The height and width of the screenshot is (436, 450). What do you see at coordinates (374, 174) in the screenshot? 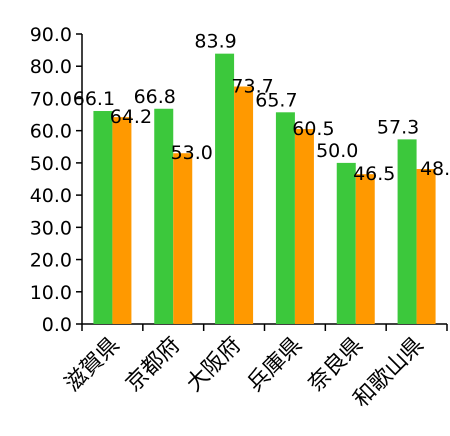
I see `data-label: 46.5` at bounding box center [374, 174].